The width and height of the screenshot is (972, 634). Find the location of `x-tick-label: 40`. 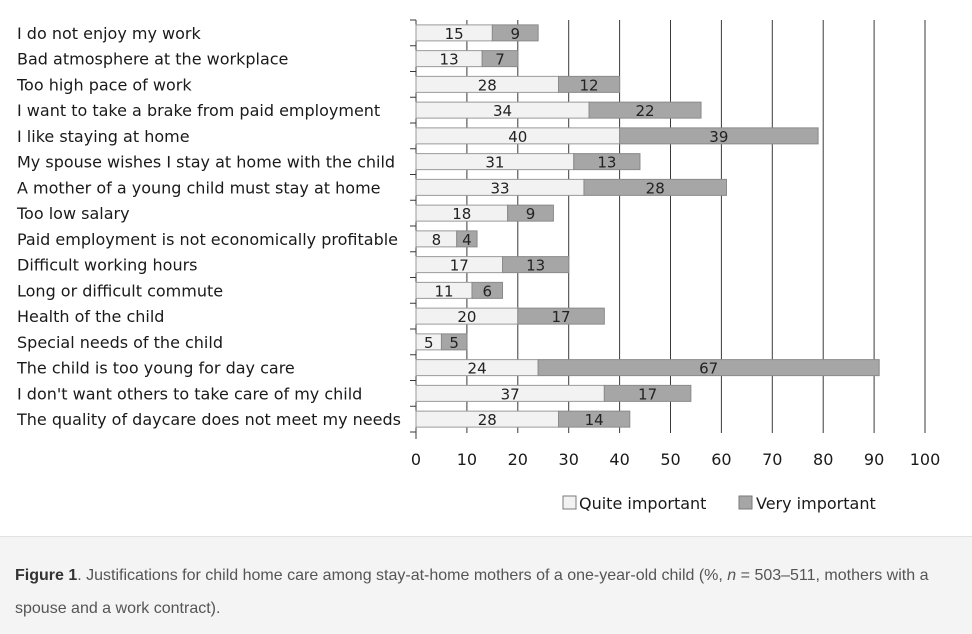

x-tick-label: 40 is located at coordinates (619, 459).